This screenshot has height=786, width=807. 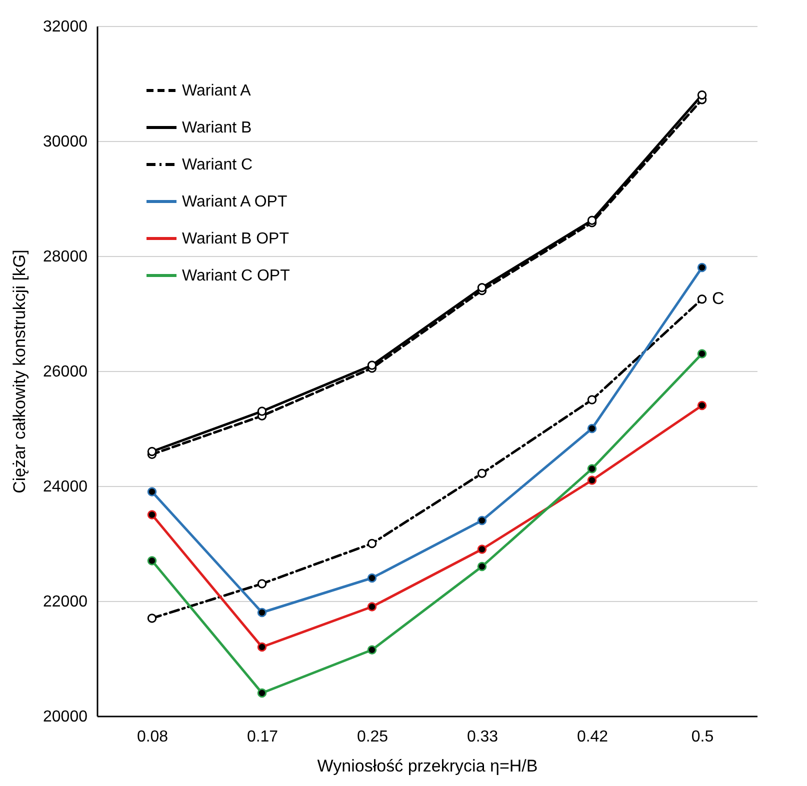 What do you see at coordinates (236, 276) in the screenshot?
I see `legend-label: Wariant C OPT` at bounding box center [236, 276].